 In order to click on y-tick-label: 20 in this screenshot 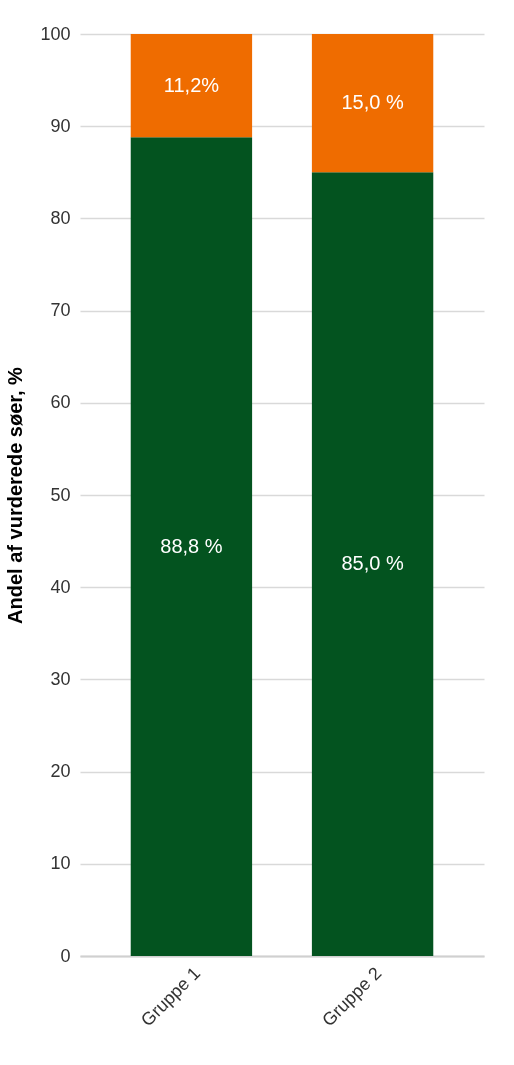, I will do `click(60, 771)`.